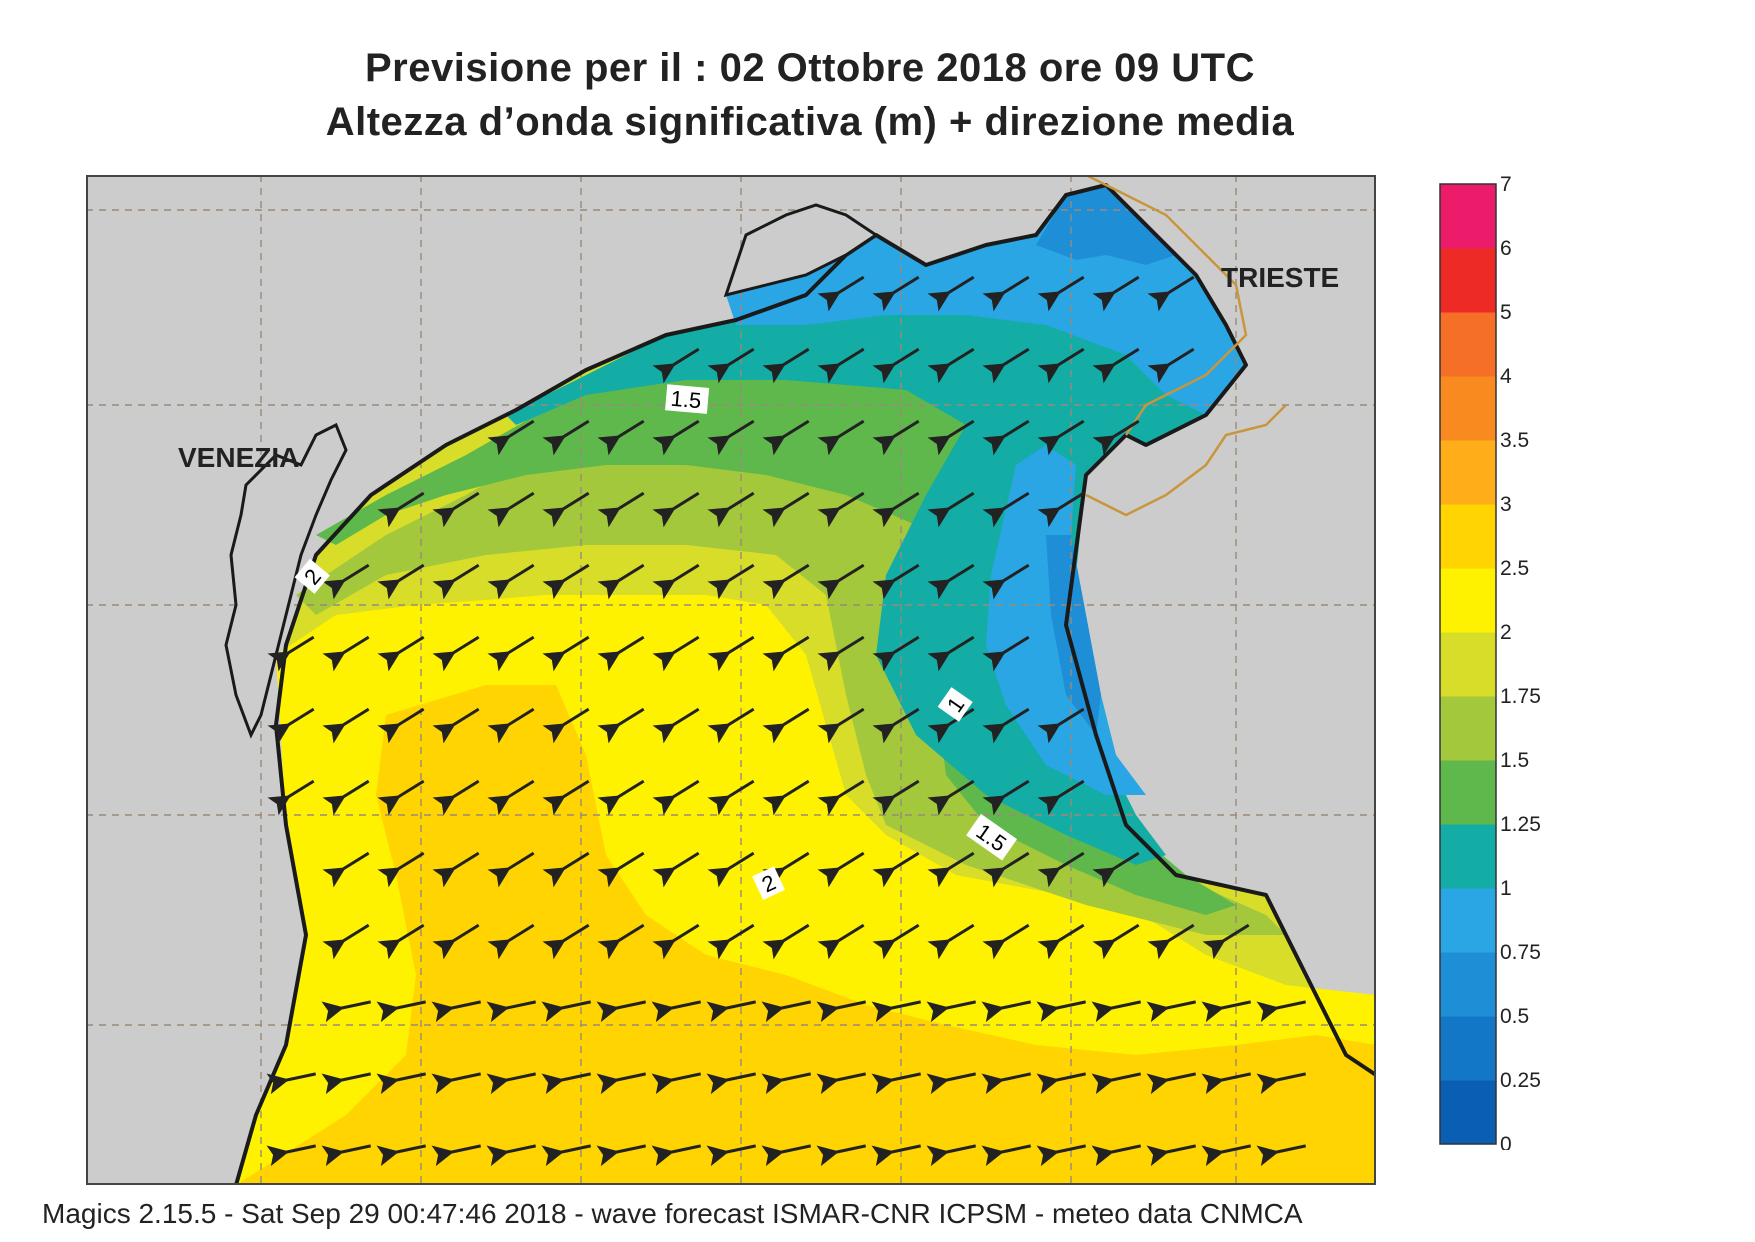 The width and height of the screenshot is (1755, 1242). Describe the element at coordinates (1073, 635) in the screenshot. I see `band-0.5-0.75-east` at that location.